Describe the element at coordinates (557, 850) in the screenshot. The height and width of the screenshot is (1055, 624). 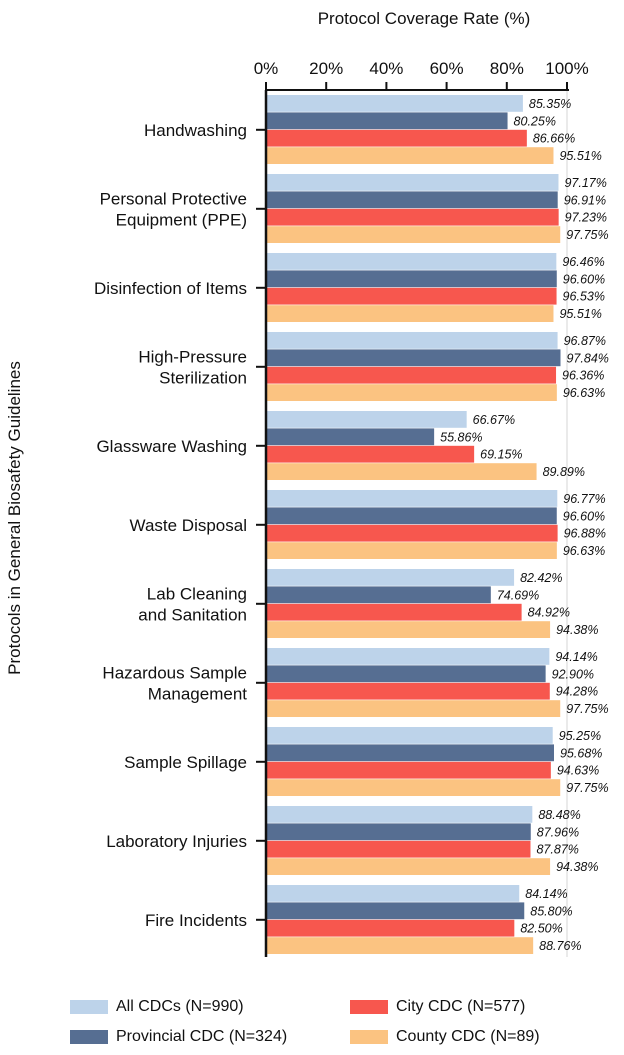
I see `data-label-laboratory-injuries-city-cdc-n-577: 87.87%` at that location.